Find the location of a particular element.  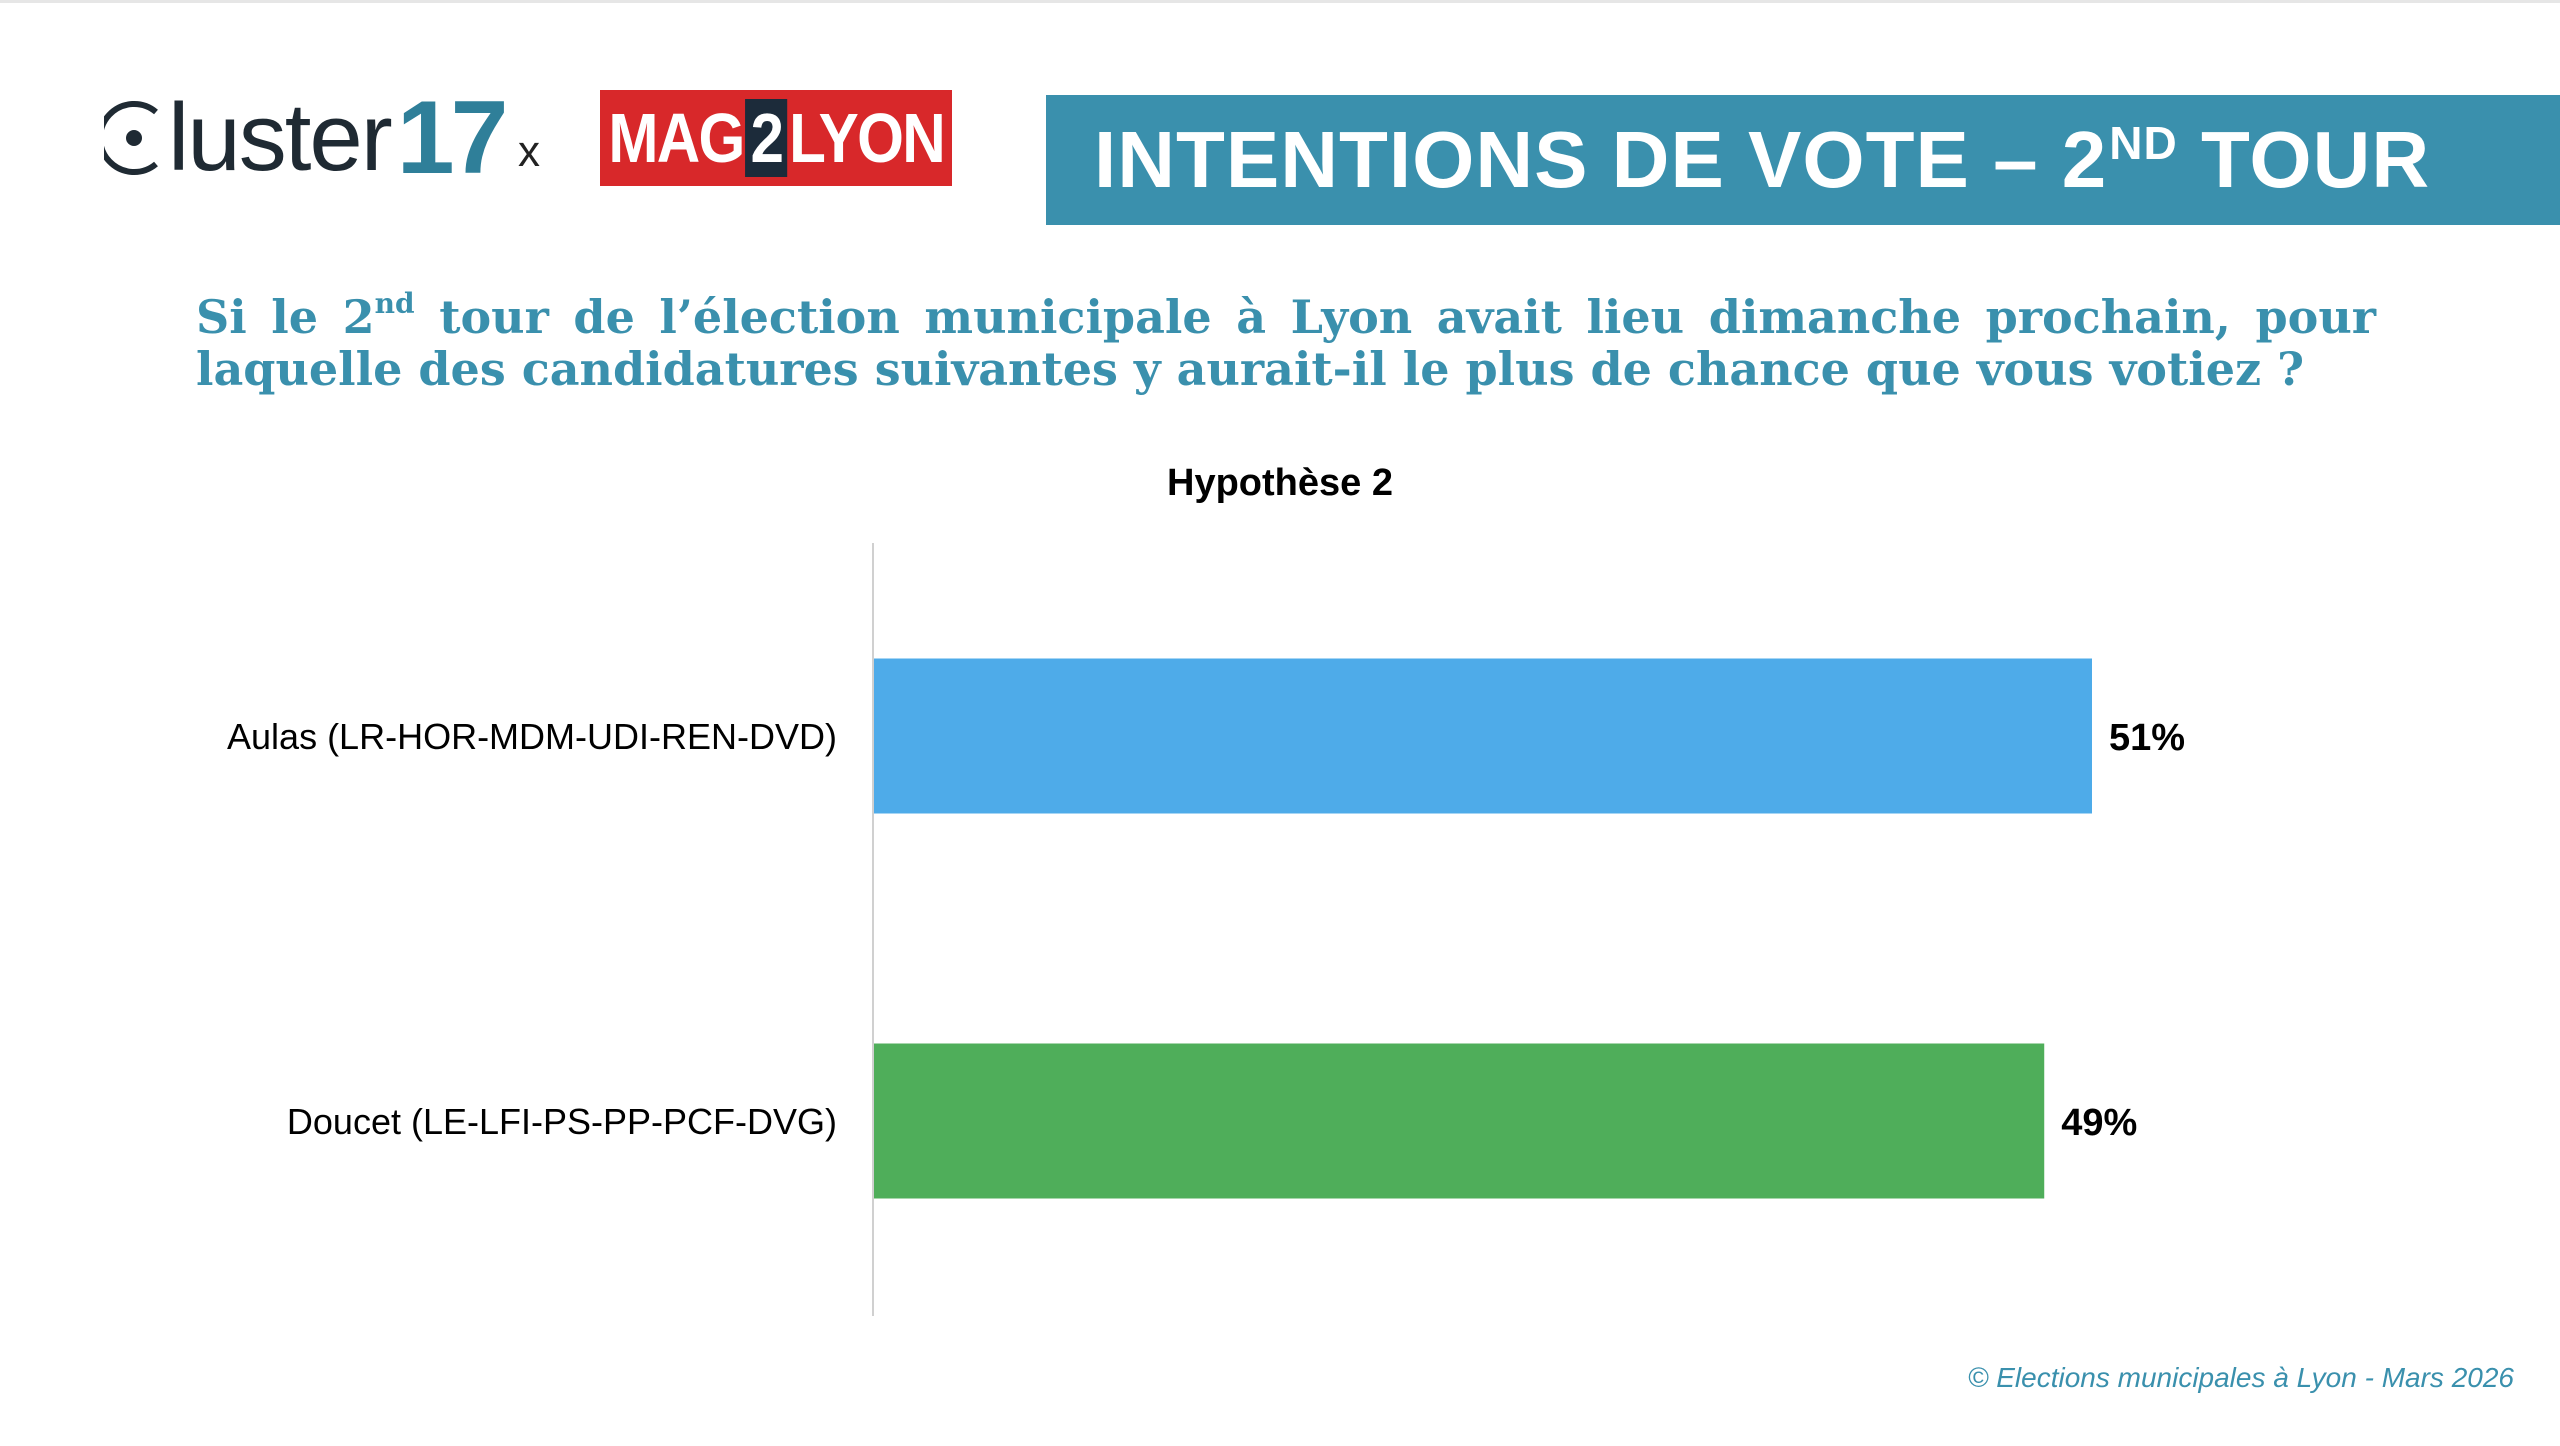

mag-right: LYON is located at coordinates (867, 138).